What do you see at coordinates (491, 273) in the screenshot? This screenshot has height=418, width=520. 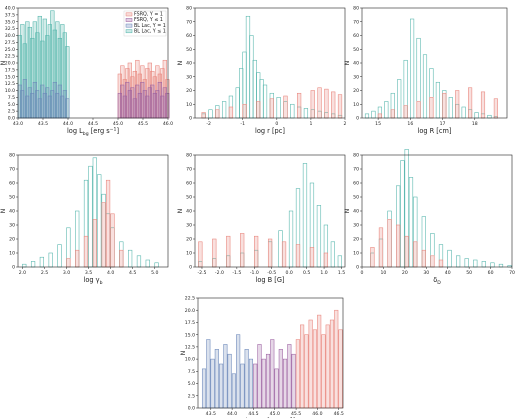 I see `x-tick-label: 60` at bounding box center [491, 273].